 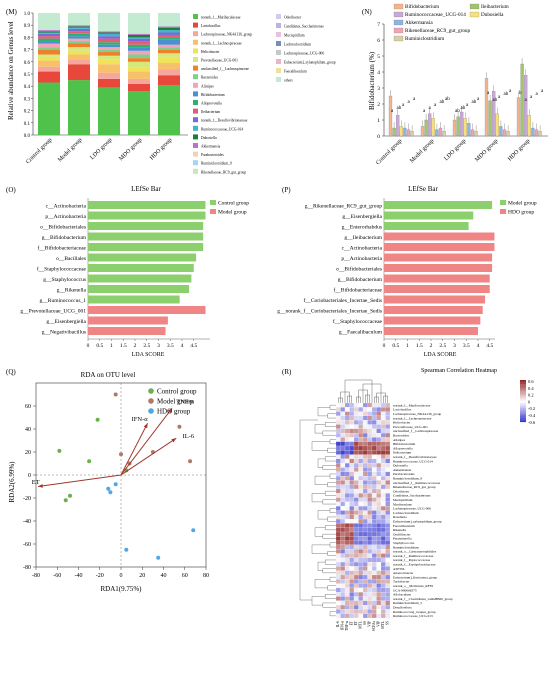 I want to click on r-row-label: Anaerotruncus, so click(x=403, y=573).